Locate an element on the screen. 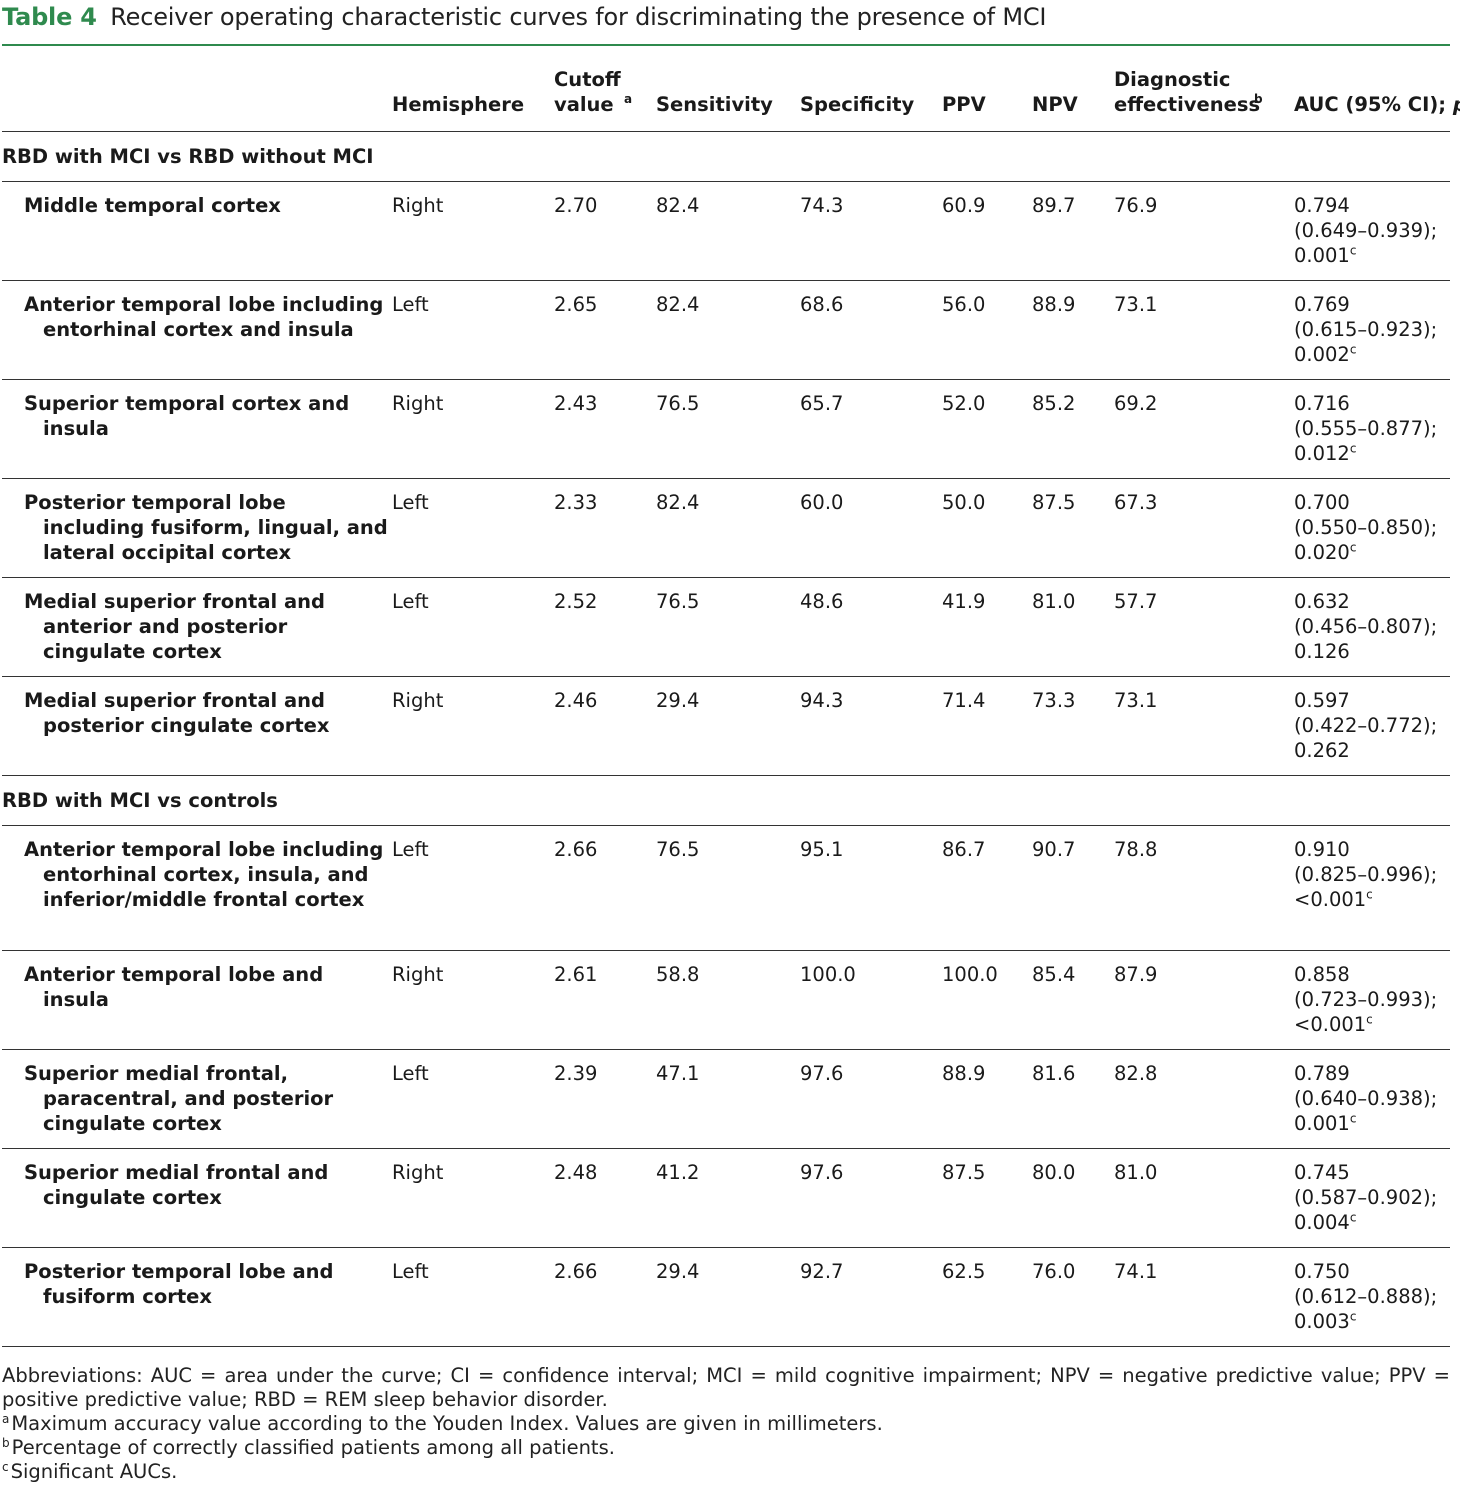  footnote-mark: c is located at coordinates (5, 1466).